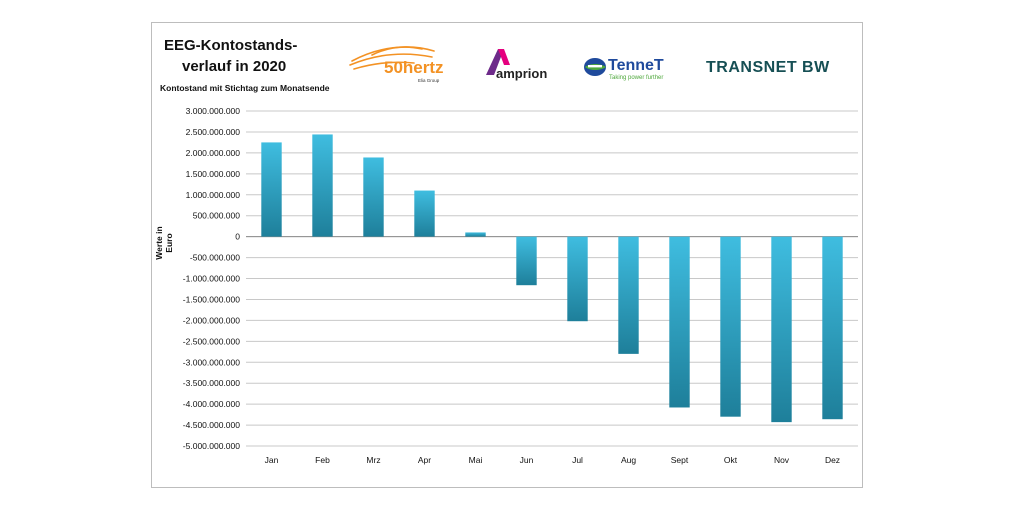 This screenshot has width=1024, height=512. I want to click on logo-tennet: TenneT Taking power further, so click(624, 69).